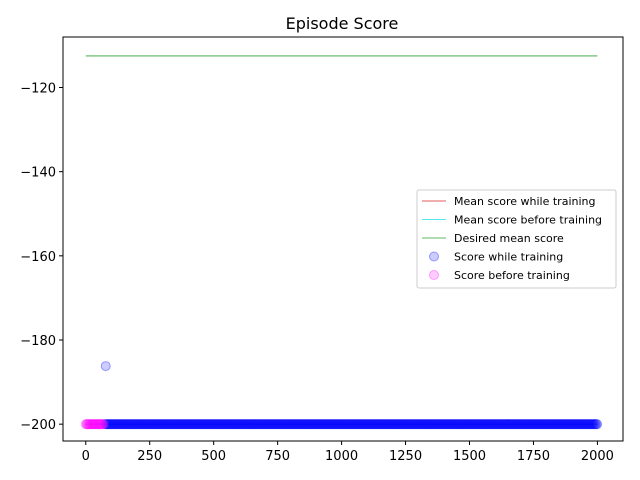 Image resolution: width=640 pixels, height=480 pixels. What do you see at coordinates (41, 257) in the screenshot?
I see `y-axis: −120 −140 −160 −180 −200` at bounding box center [41, 257].